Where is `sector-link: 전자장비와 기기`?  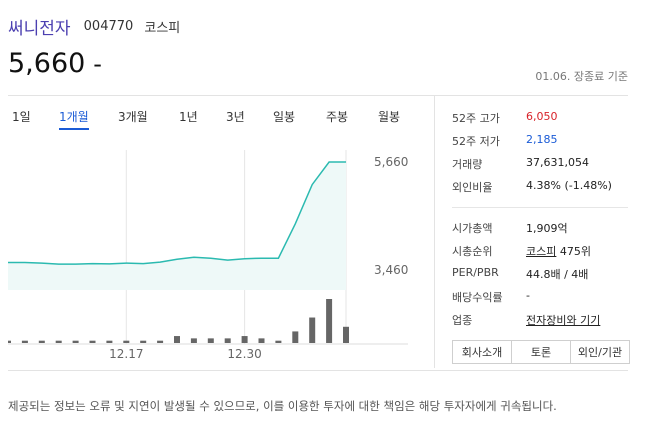
sector-link: 전자장비와 기기 is located at coordinates (563, 320).